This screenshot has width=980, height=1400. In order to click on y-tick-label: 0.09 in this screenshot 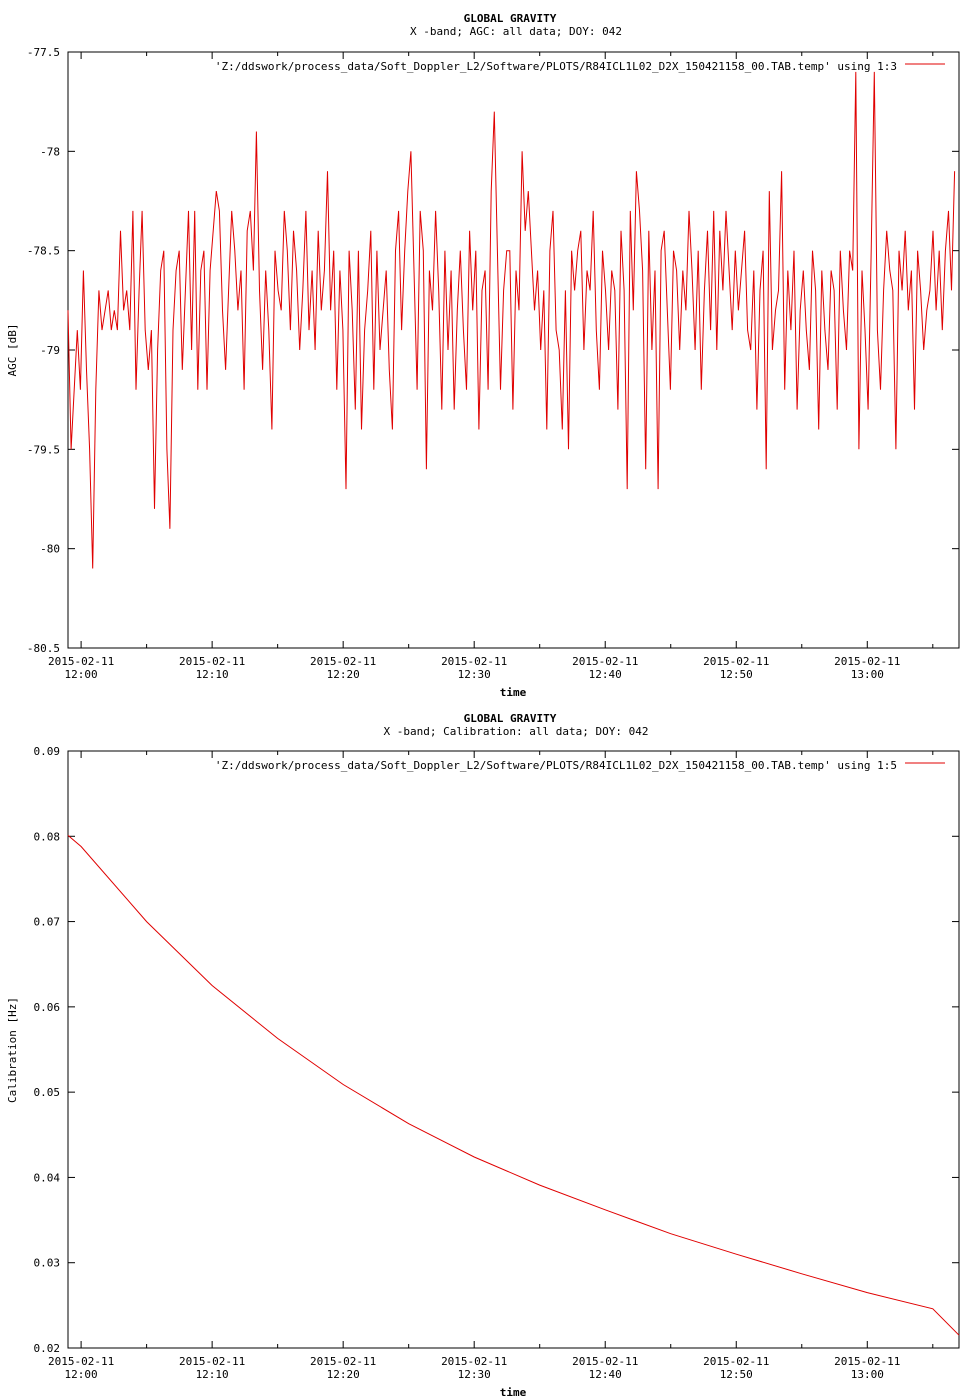, I will do `click(47, 751)`.